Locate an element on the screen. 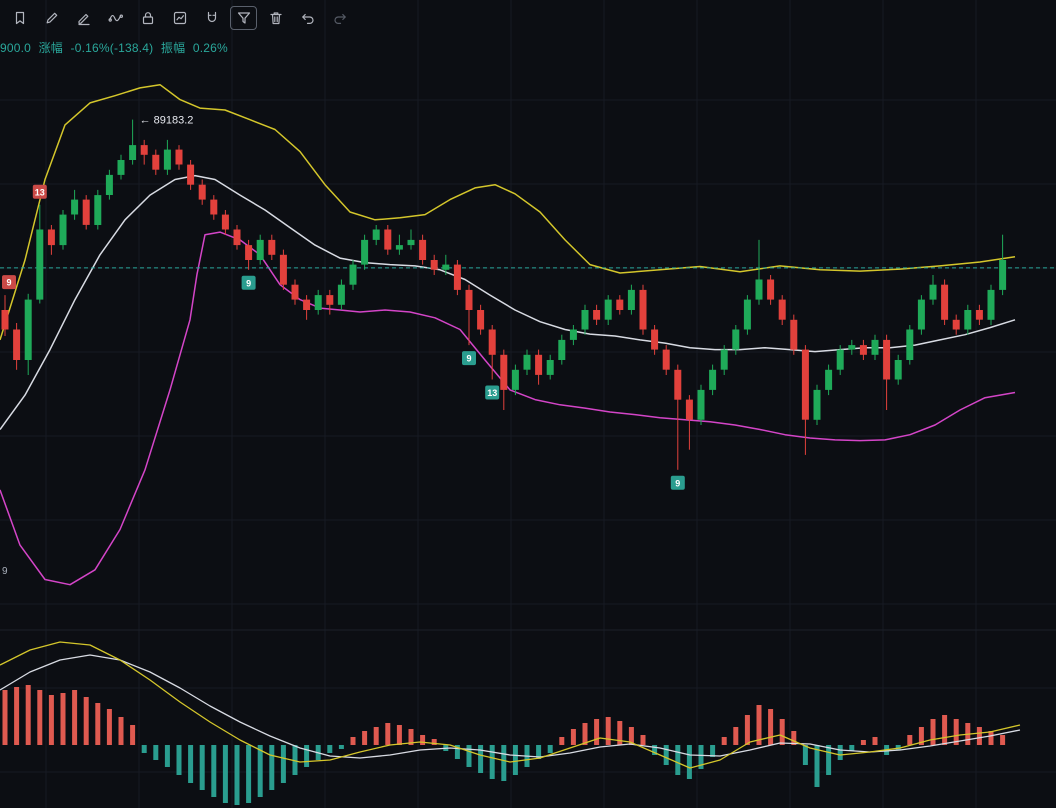 The width and height of the screenshot is (1056, 808). wave-curve-icon is located at coordinates (115, 18).